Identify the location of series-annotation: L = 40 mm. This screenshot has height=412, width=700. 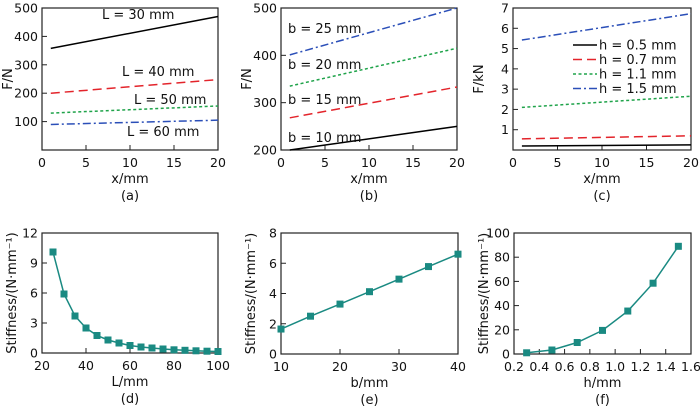
(158, 72).